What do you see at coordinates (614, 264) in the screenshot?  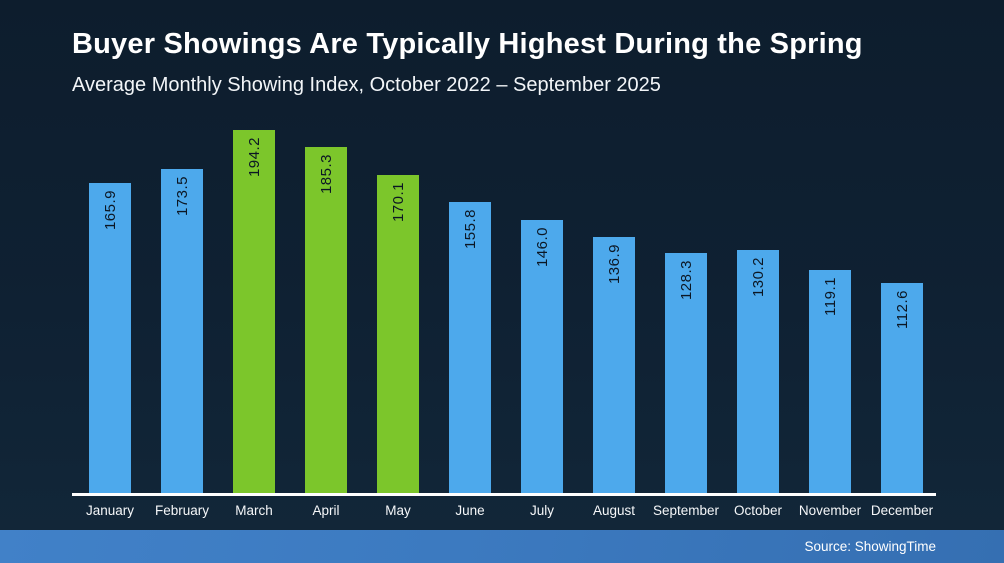 I see `bar-value-label-august: 136.9` at bounding box center [614, 264].